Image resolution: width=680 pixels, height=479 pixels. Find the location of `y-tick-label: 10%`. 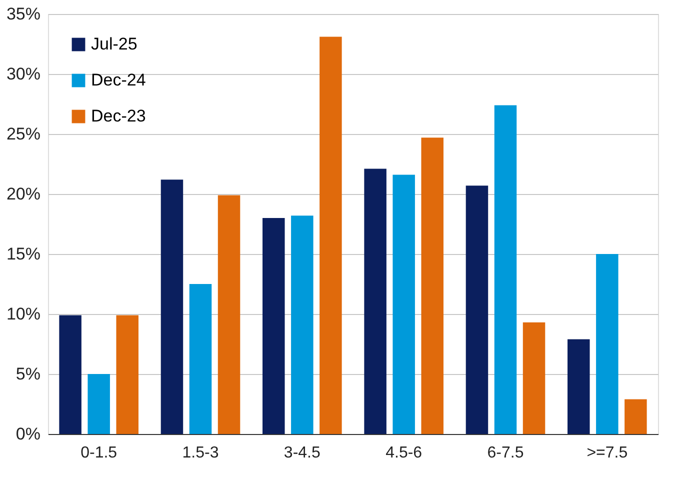

y-tick-label: 10% is located at coordinates (23, 314).